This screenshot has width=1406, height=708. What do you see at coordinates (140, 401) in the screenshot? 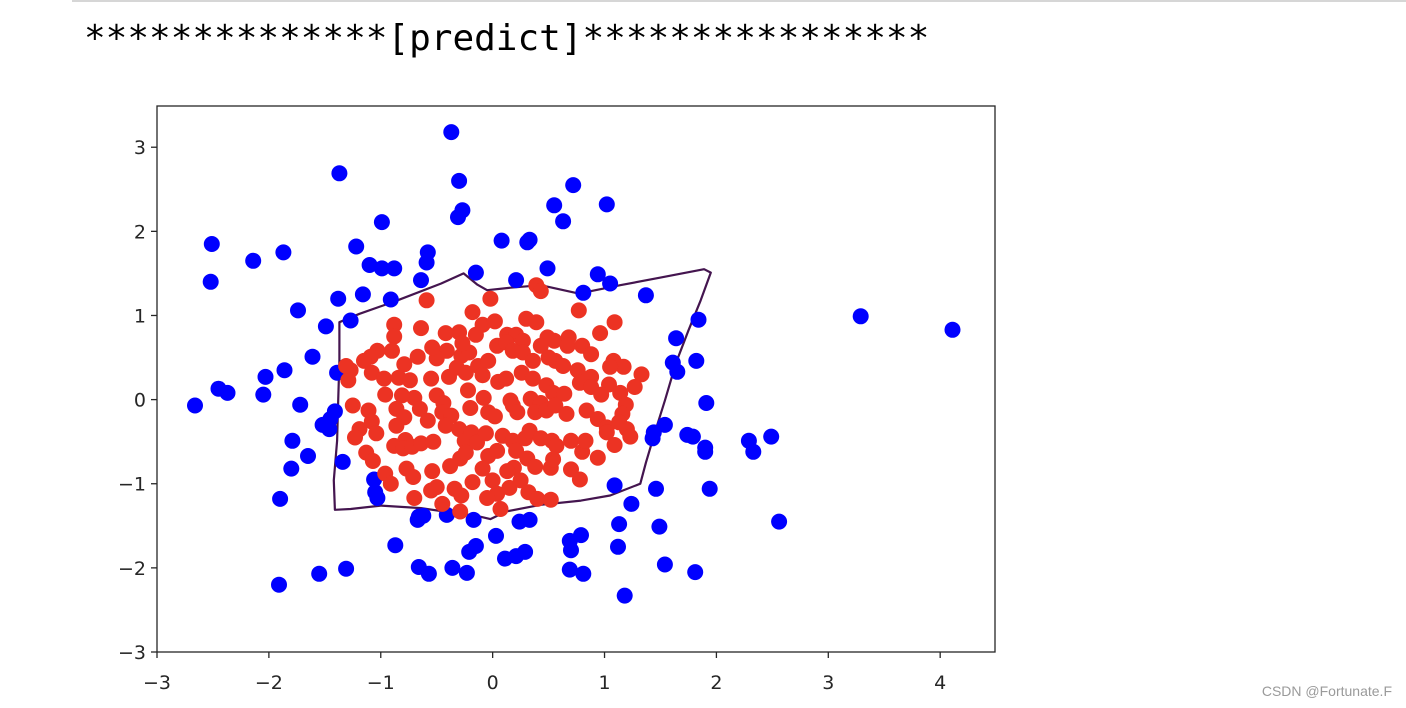
I see `y-tick-label: 0` at bounding box center [140, 401].